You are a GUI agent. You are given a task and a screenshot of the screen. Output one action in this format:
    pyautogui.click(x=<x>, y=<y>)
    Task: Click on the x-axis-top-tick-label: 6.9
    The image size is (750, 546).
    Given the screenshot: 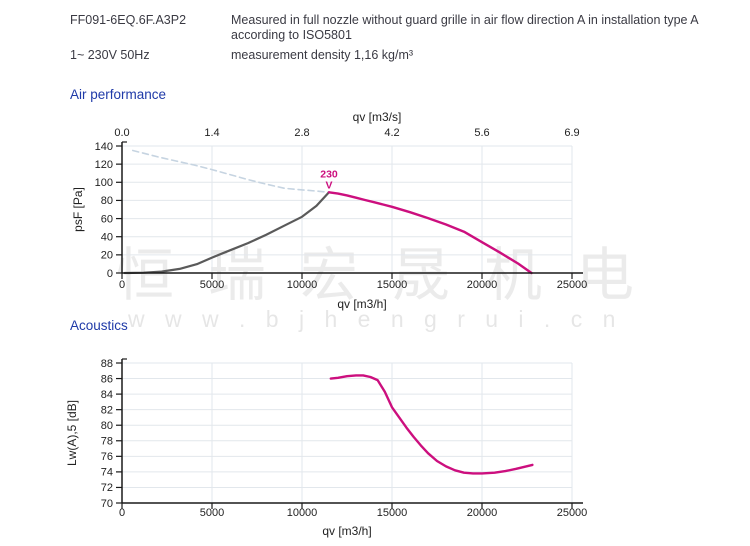 What is the action you would take?
    pyautogui.click(x=571, y=133)
    